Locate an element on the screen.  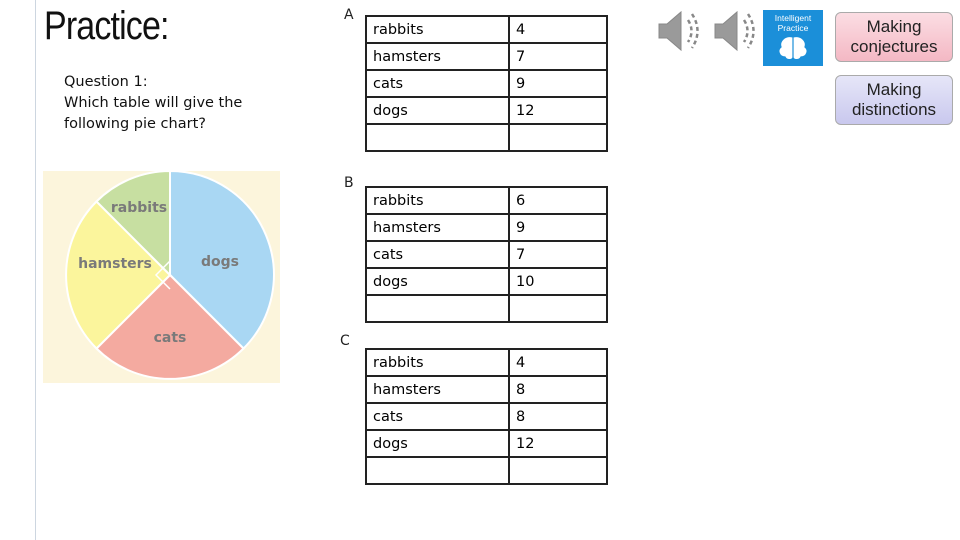
table-row: cats 7 is located at coordinates (486, 254).